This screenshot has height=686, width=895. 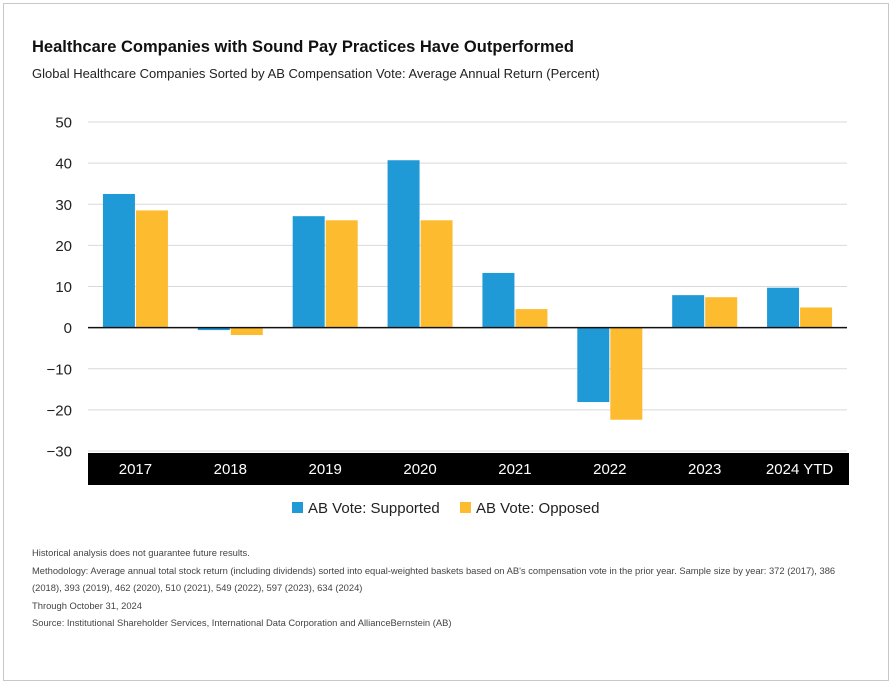 I want to click on y-tick-label: 30, so click(x=63, y=205).